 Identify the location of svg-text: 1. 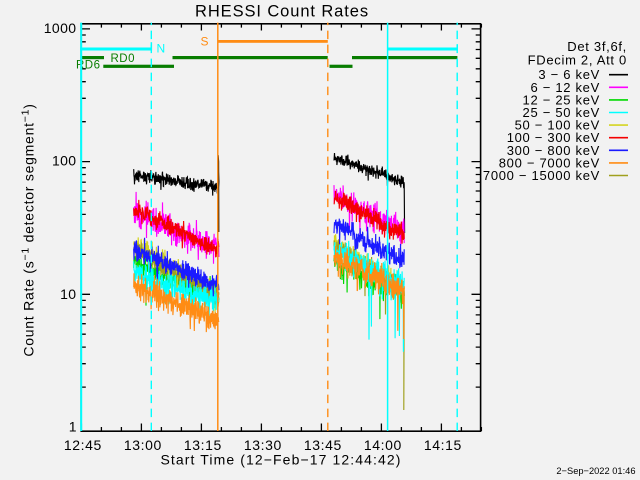
(73, 426).